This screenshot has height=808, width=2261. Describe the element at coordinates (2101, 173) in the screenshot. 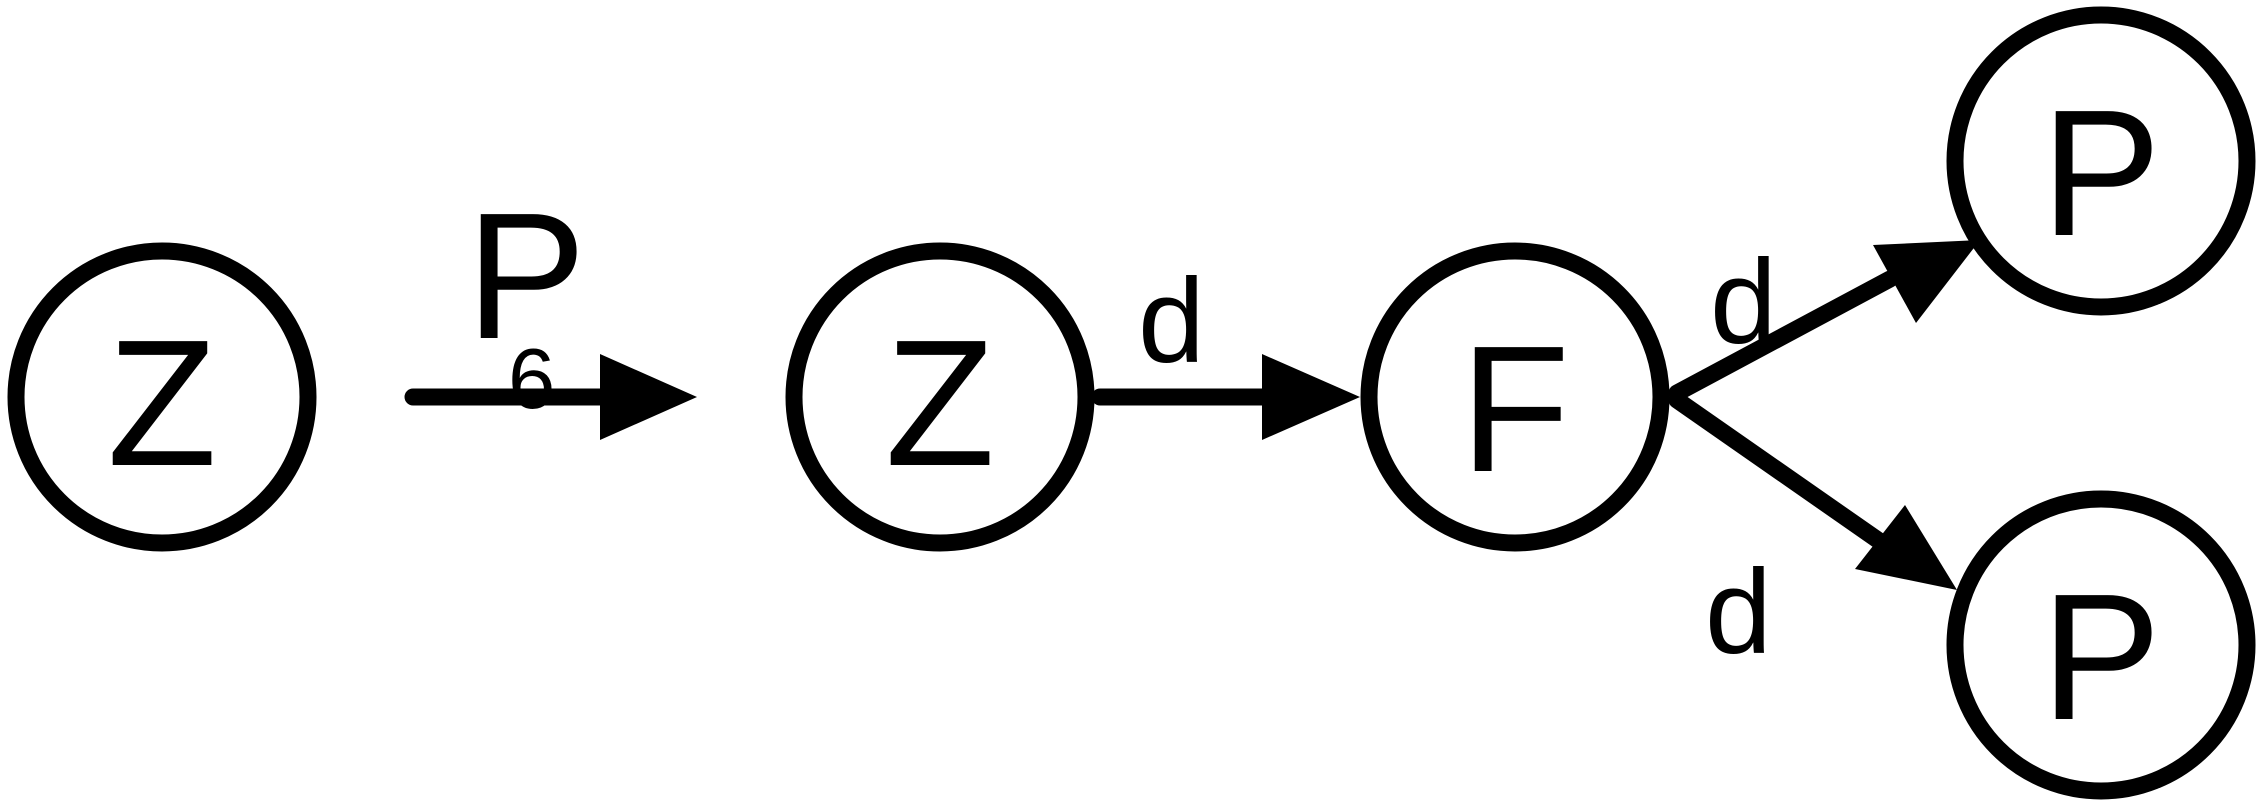

I see `node-p1-label: P` at that location.